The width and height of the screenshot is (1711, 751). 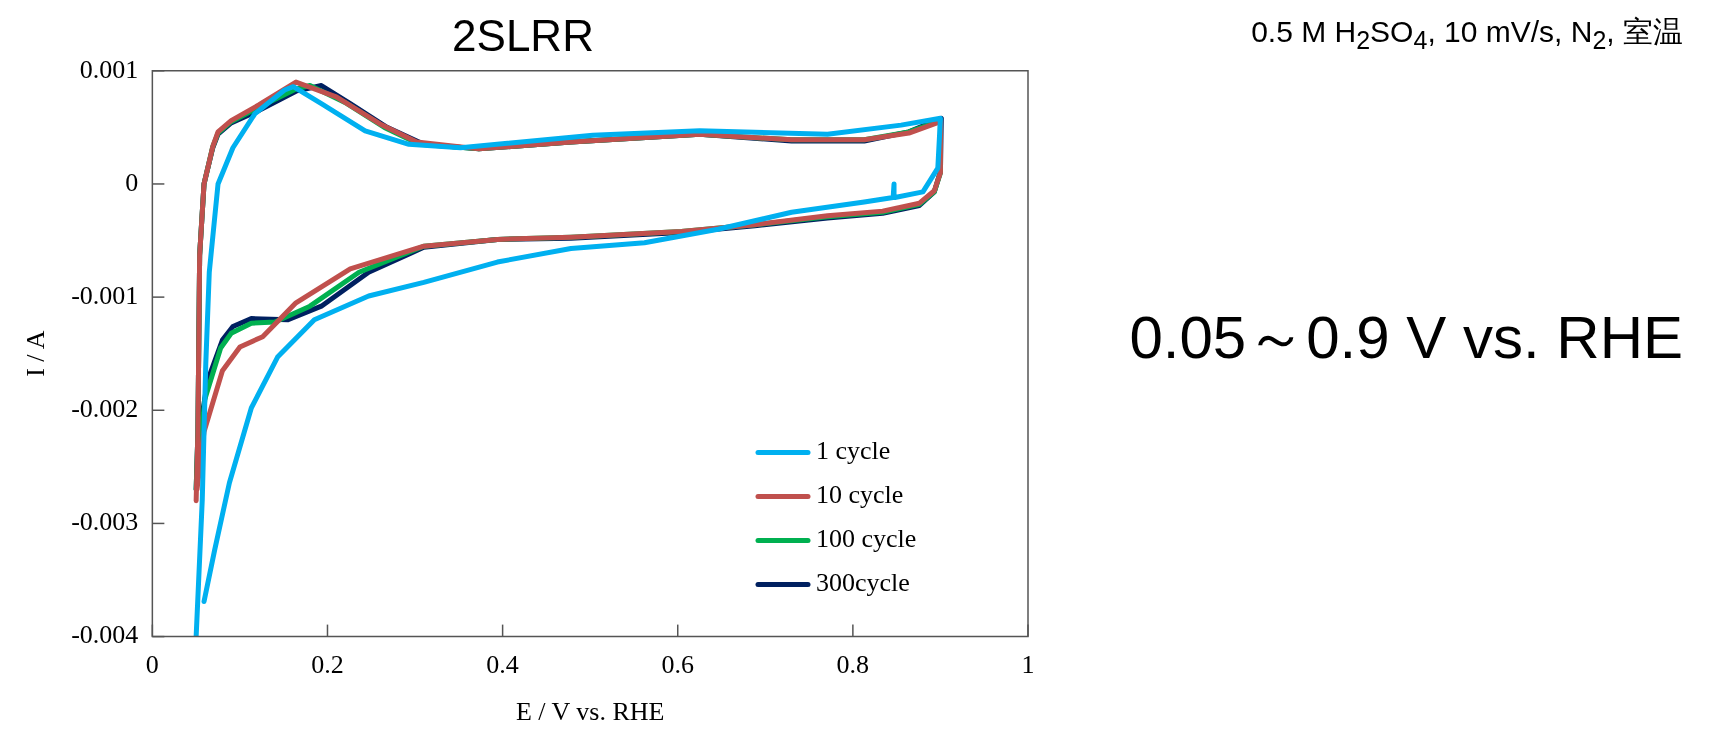 What do you see at coordinates (105, 409) in the screenshot?
I see `y-tick-label: -0.002` at bounding box center [105, 409].